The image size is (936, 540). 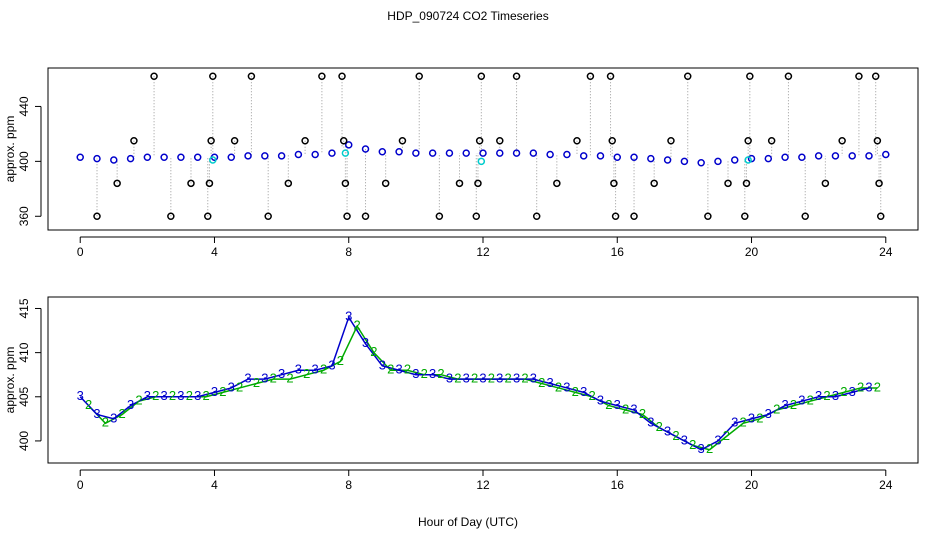 I want to click on x-axis-label: Hour of Day (UTC), so click(x=468, y=522).